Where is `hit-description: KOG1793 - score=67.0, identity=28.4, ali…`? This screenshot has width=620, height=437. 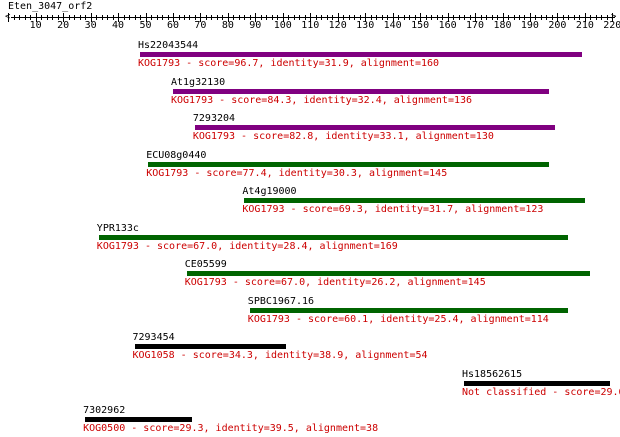 hit-description: KOG1793 - score=67.0, identity=28.4, ali… is located at coordinates (247, 246).